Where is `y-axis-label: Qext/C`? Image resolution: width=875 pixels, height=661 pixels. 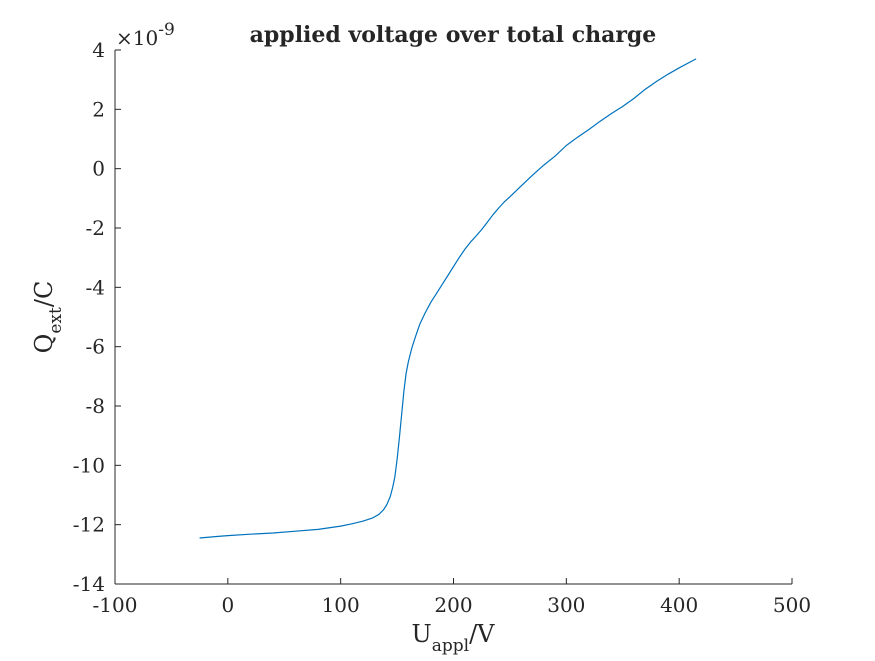 y-axis-label: Qext/C is located at coordinates (48, 317).